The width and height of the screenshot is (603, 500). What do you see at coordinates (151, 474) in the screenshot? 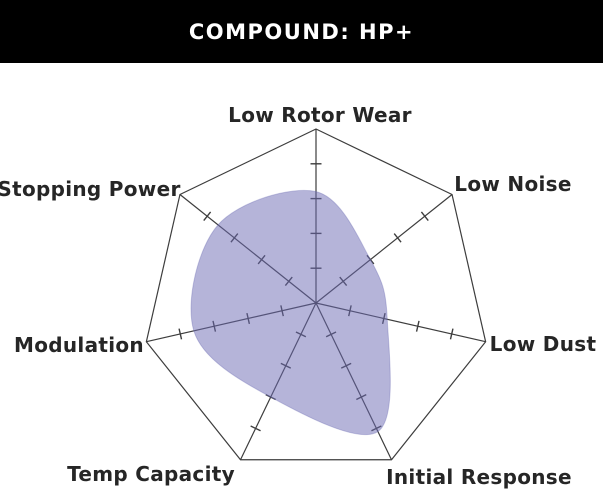
I see `axis-label-temp-capacity: Temp Capacity` at bounding box center [151, 474].